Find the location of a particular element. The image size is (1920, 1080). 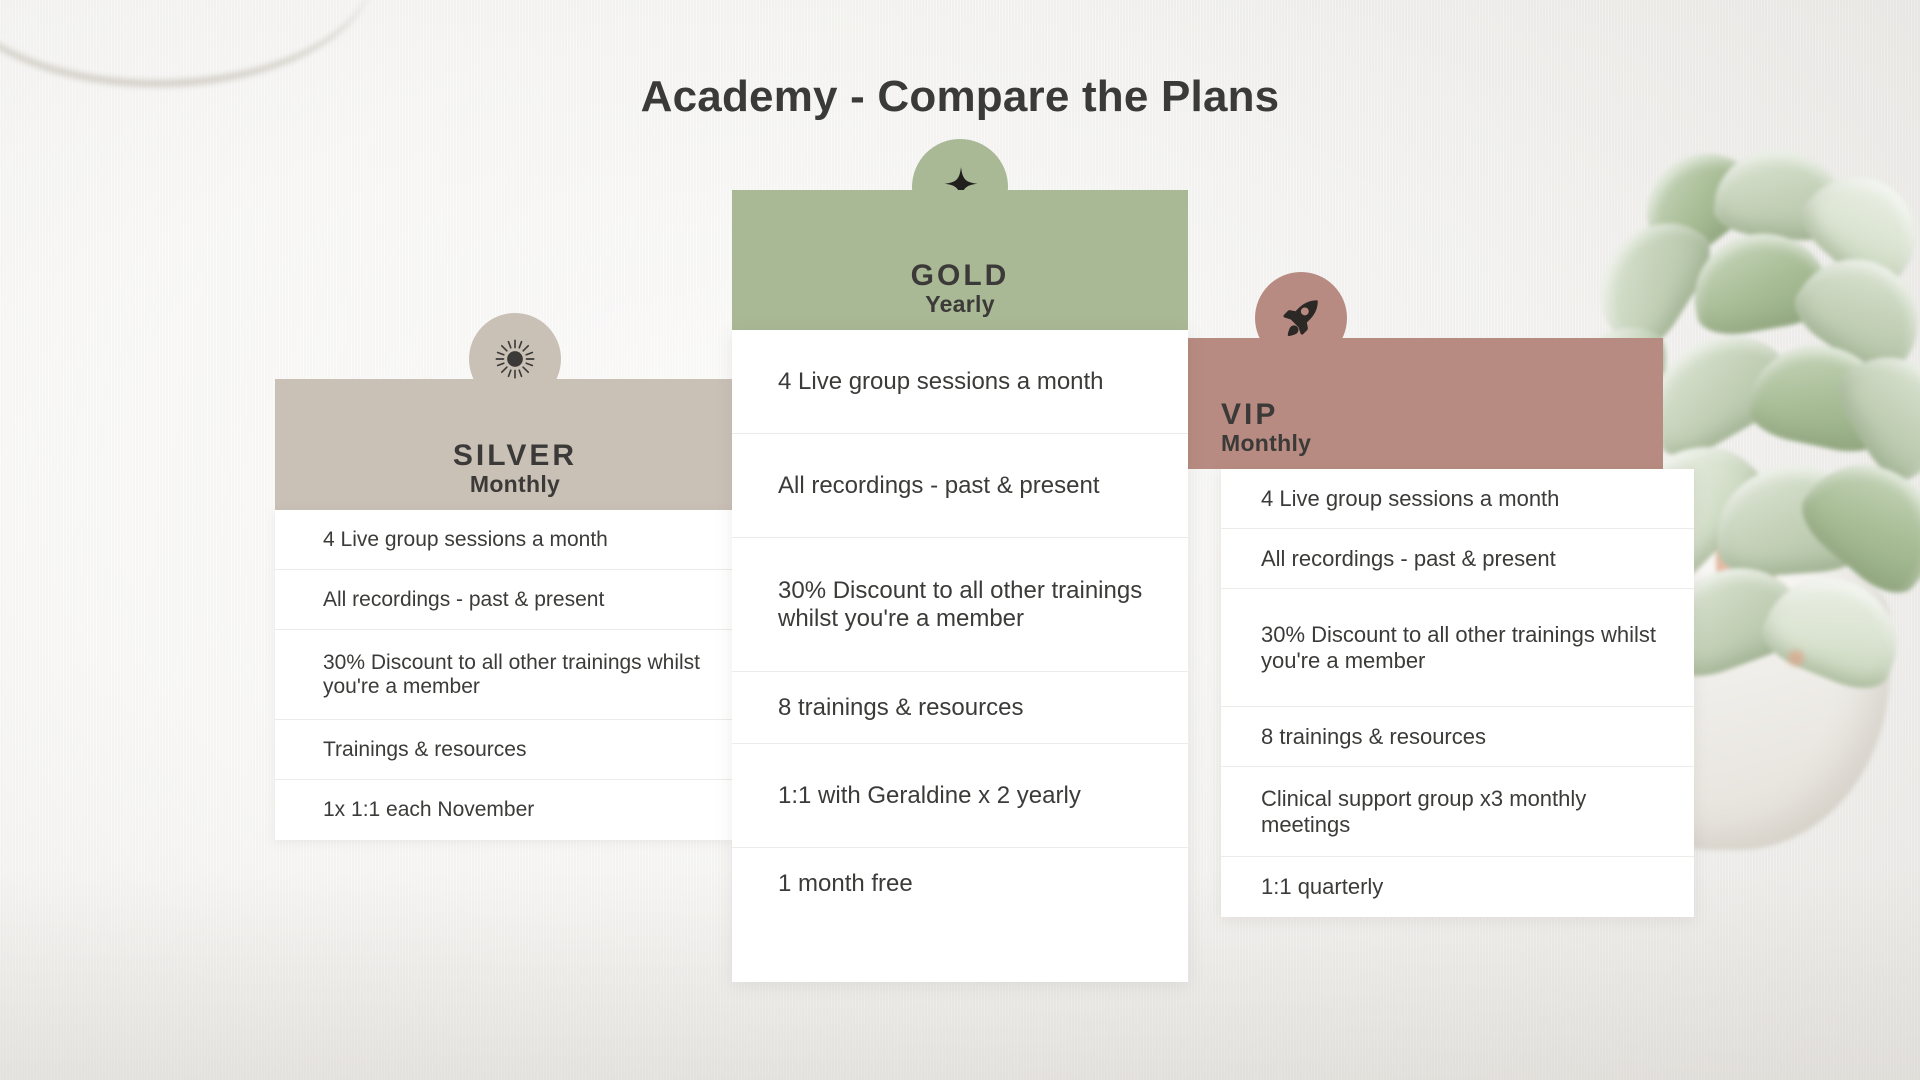

silver-feature-item: 4 Live group sessions a month is located at coordinates (504, 540).